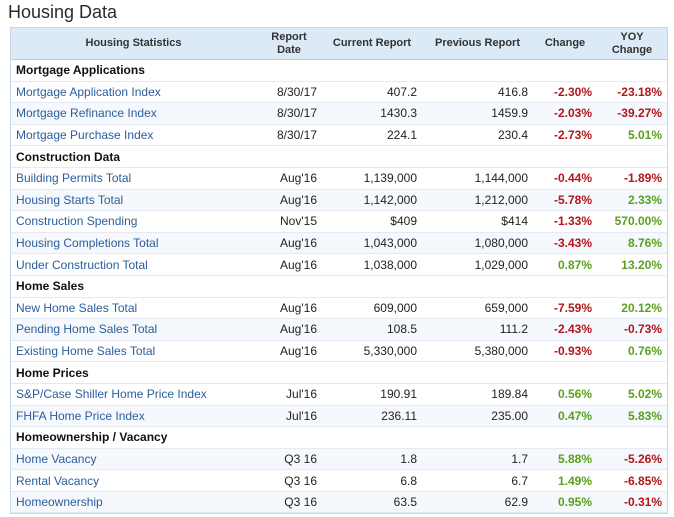 The height and width of the screenshot is (517, 674). Describe the element at coordinates (565, 264) in the screenshot. I see `change-cell: 0.87%` at that location.